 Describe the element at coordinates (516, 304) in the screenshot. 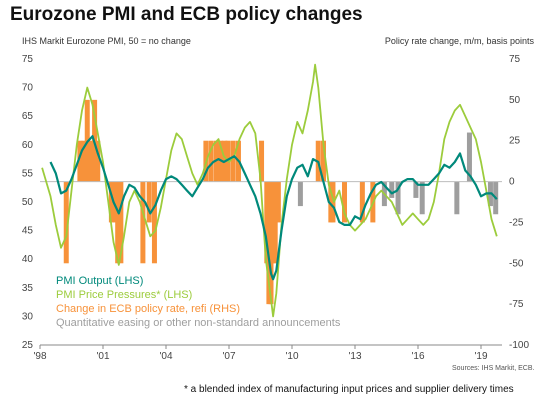

I see `right-tick-label: -75` at that location.